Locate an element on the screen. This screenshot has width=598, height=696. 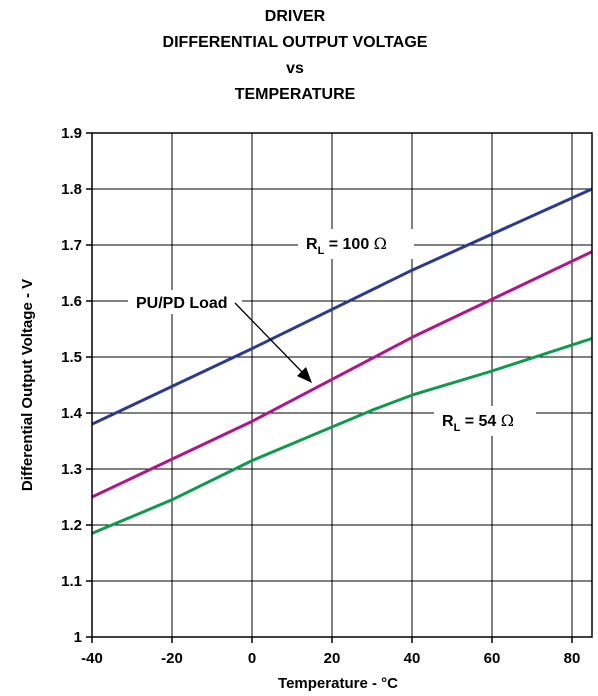
annotation-rl100: RL = 100 Ω is located at coordinates (356, 244).